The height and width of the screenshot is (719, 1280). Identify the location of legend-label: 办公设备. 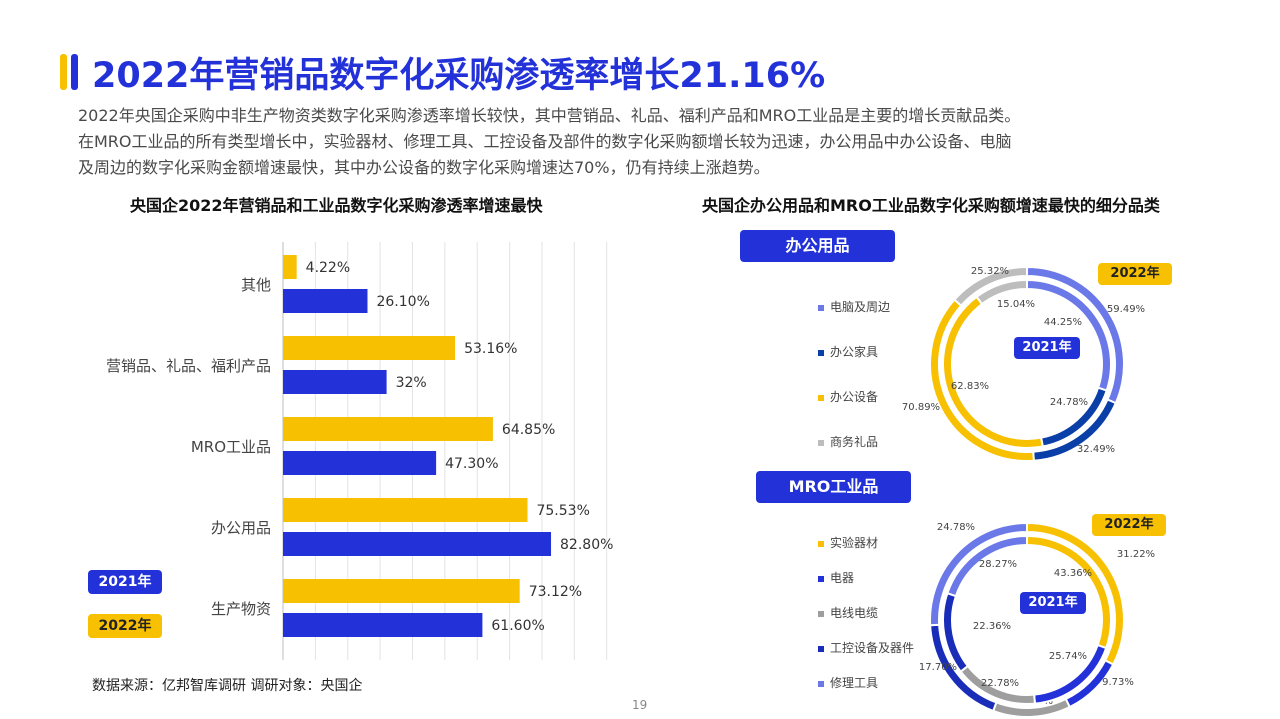
(854, 397).